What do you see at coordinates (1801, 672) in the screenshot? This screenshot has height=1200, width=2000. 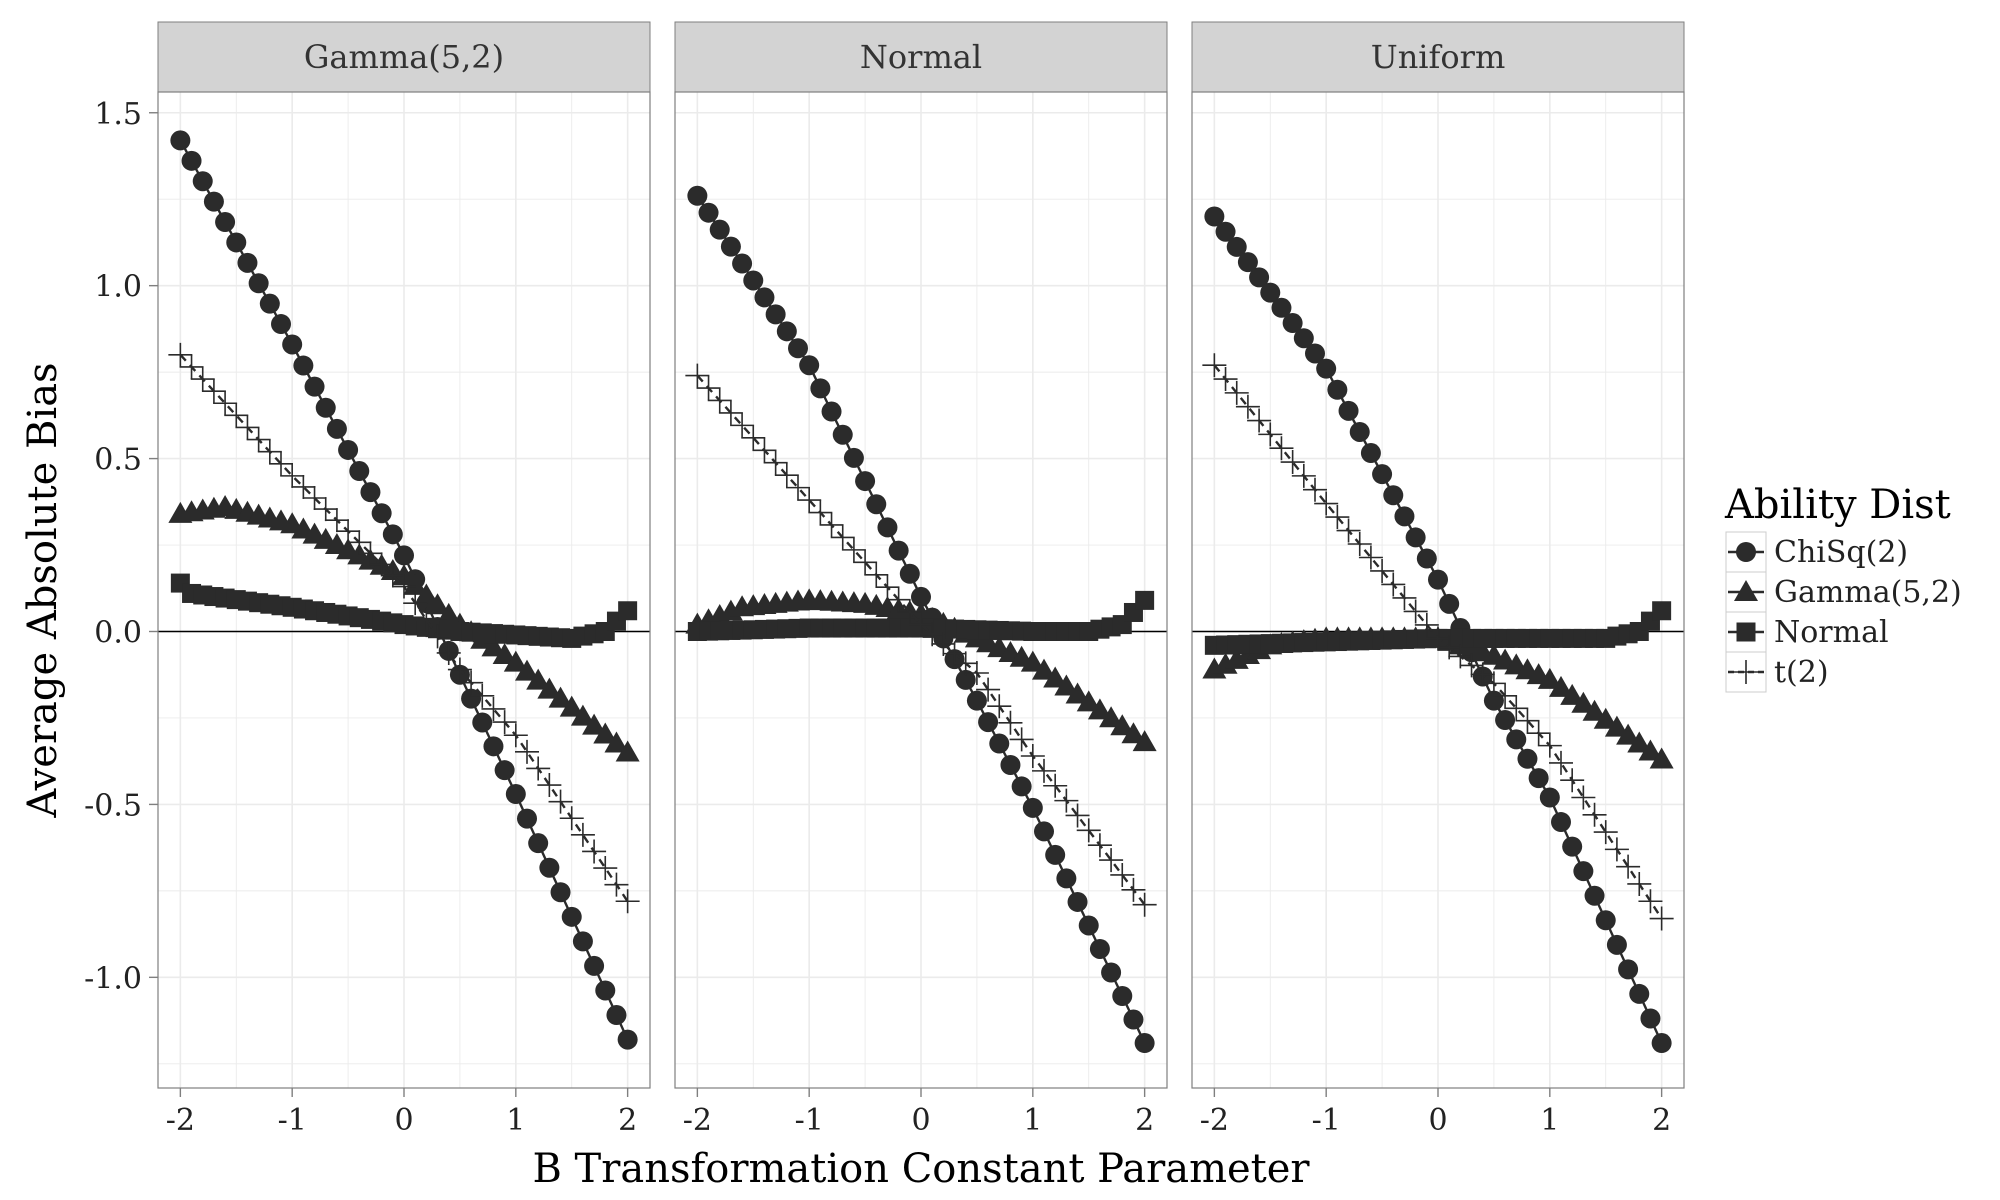 I see `legend-label: t(2)` at bounding box center [1801, 672].